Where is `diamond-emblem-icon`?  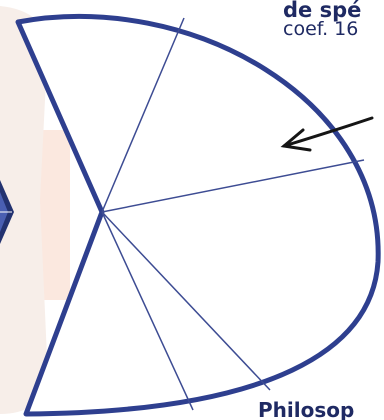
diamond-emblem-icon is located at coordinates (7, 212).